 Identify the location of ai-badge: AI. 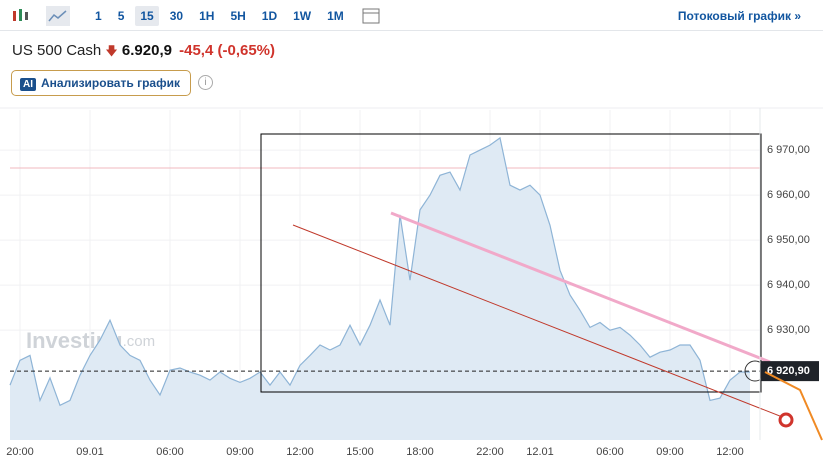
(28, 84).